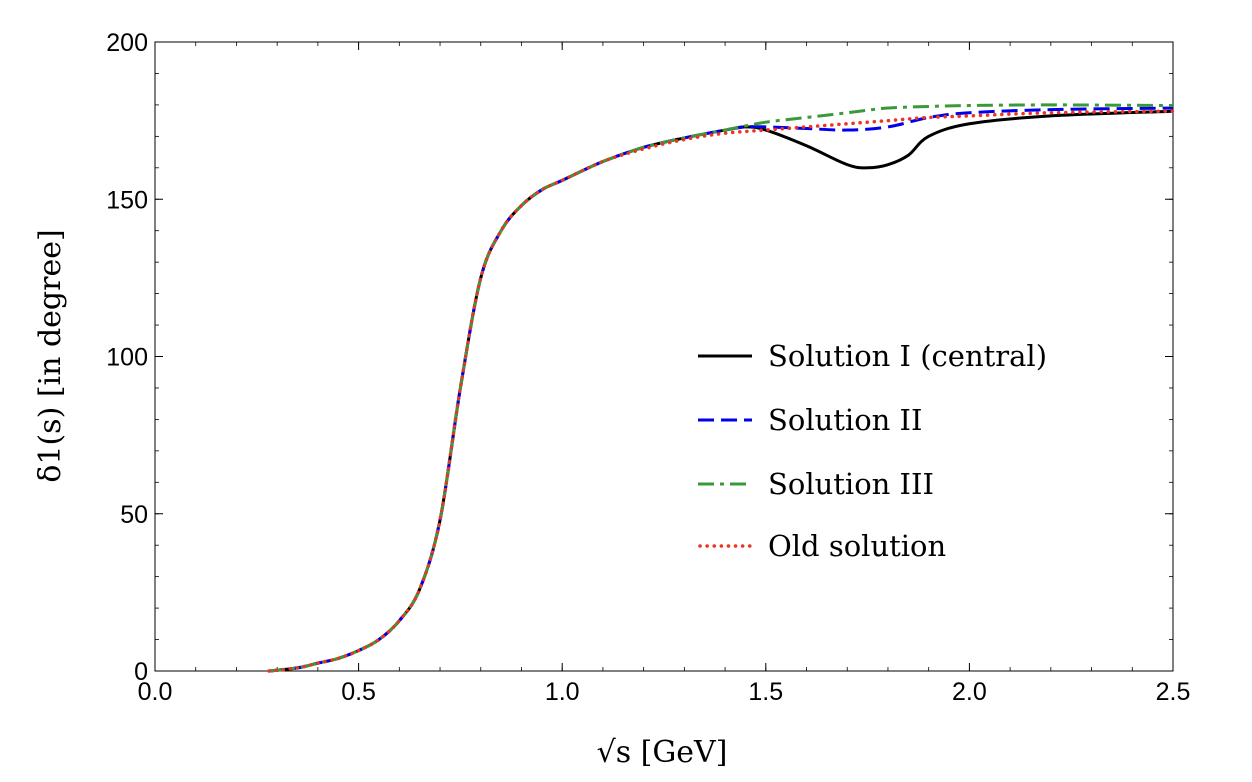 This screenshot has height=782, width=1252. What do you see at coordinates (765, 692) in the screenshot?
I see `x-tick-label: 1.5` at bounding box center [765, 692].